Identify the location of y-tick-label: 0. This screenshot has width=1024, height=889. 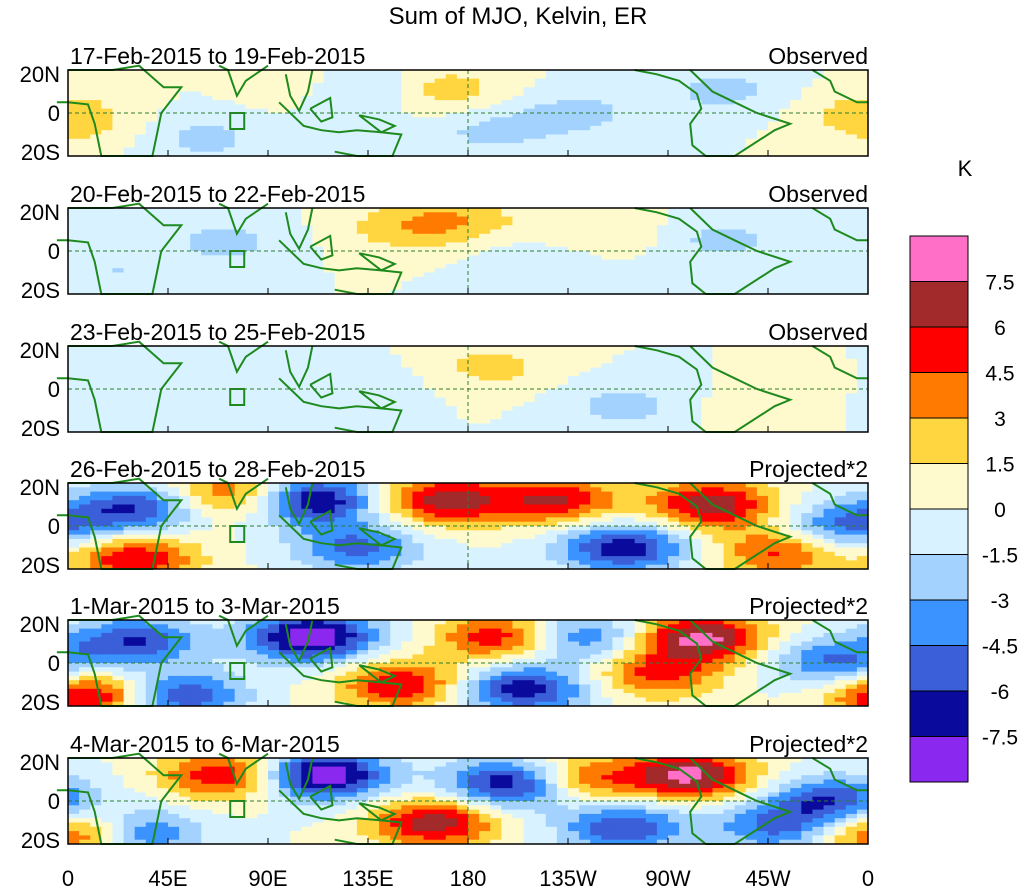
(54, 251).